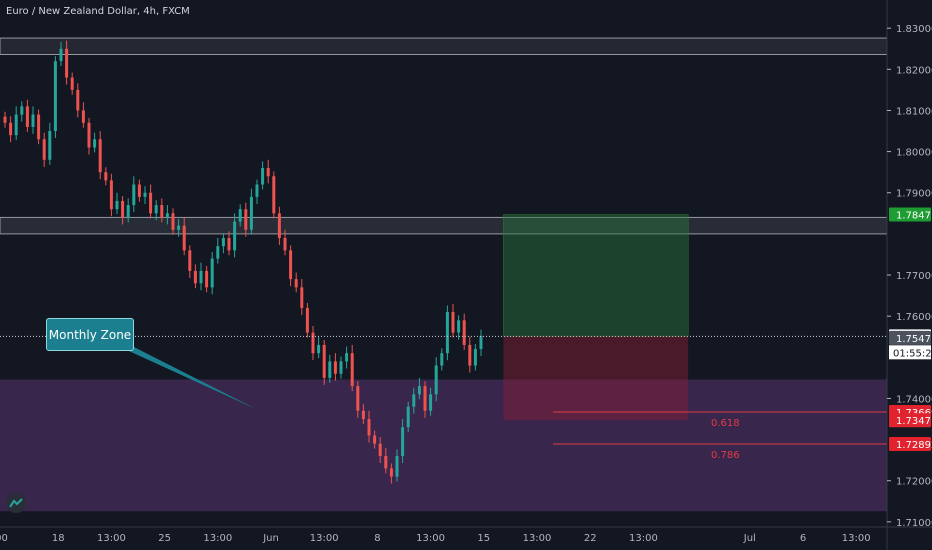  What do you see at coordinates (377, 538) in the screenshot?
I see `time-tick-label: 8` at bounding box center [377, 538].